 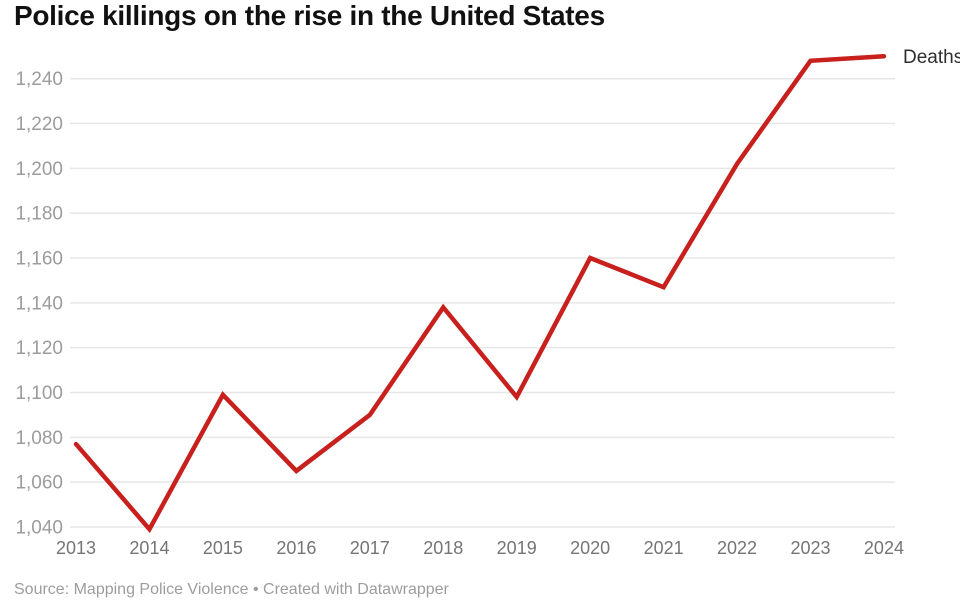 I want to click on y-tick-label: 1,220, so click(x=39, y=124).